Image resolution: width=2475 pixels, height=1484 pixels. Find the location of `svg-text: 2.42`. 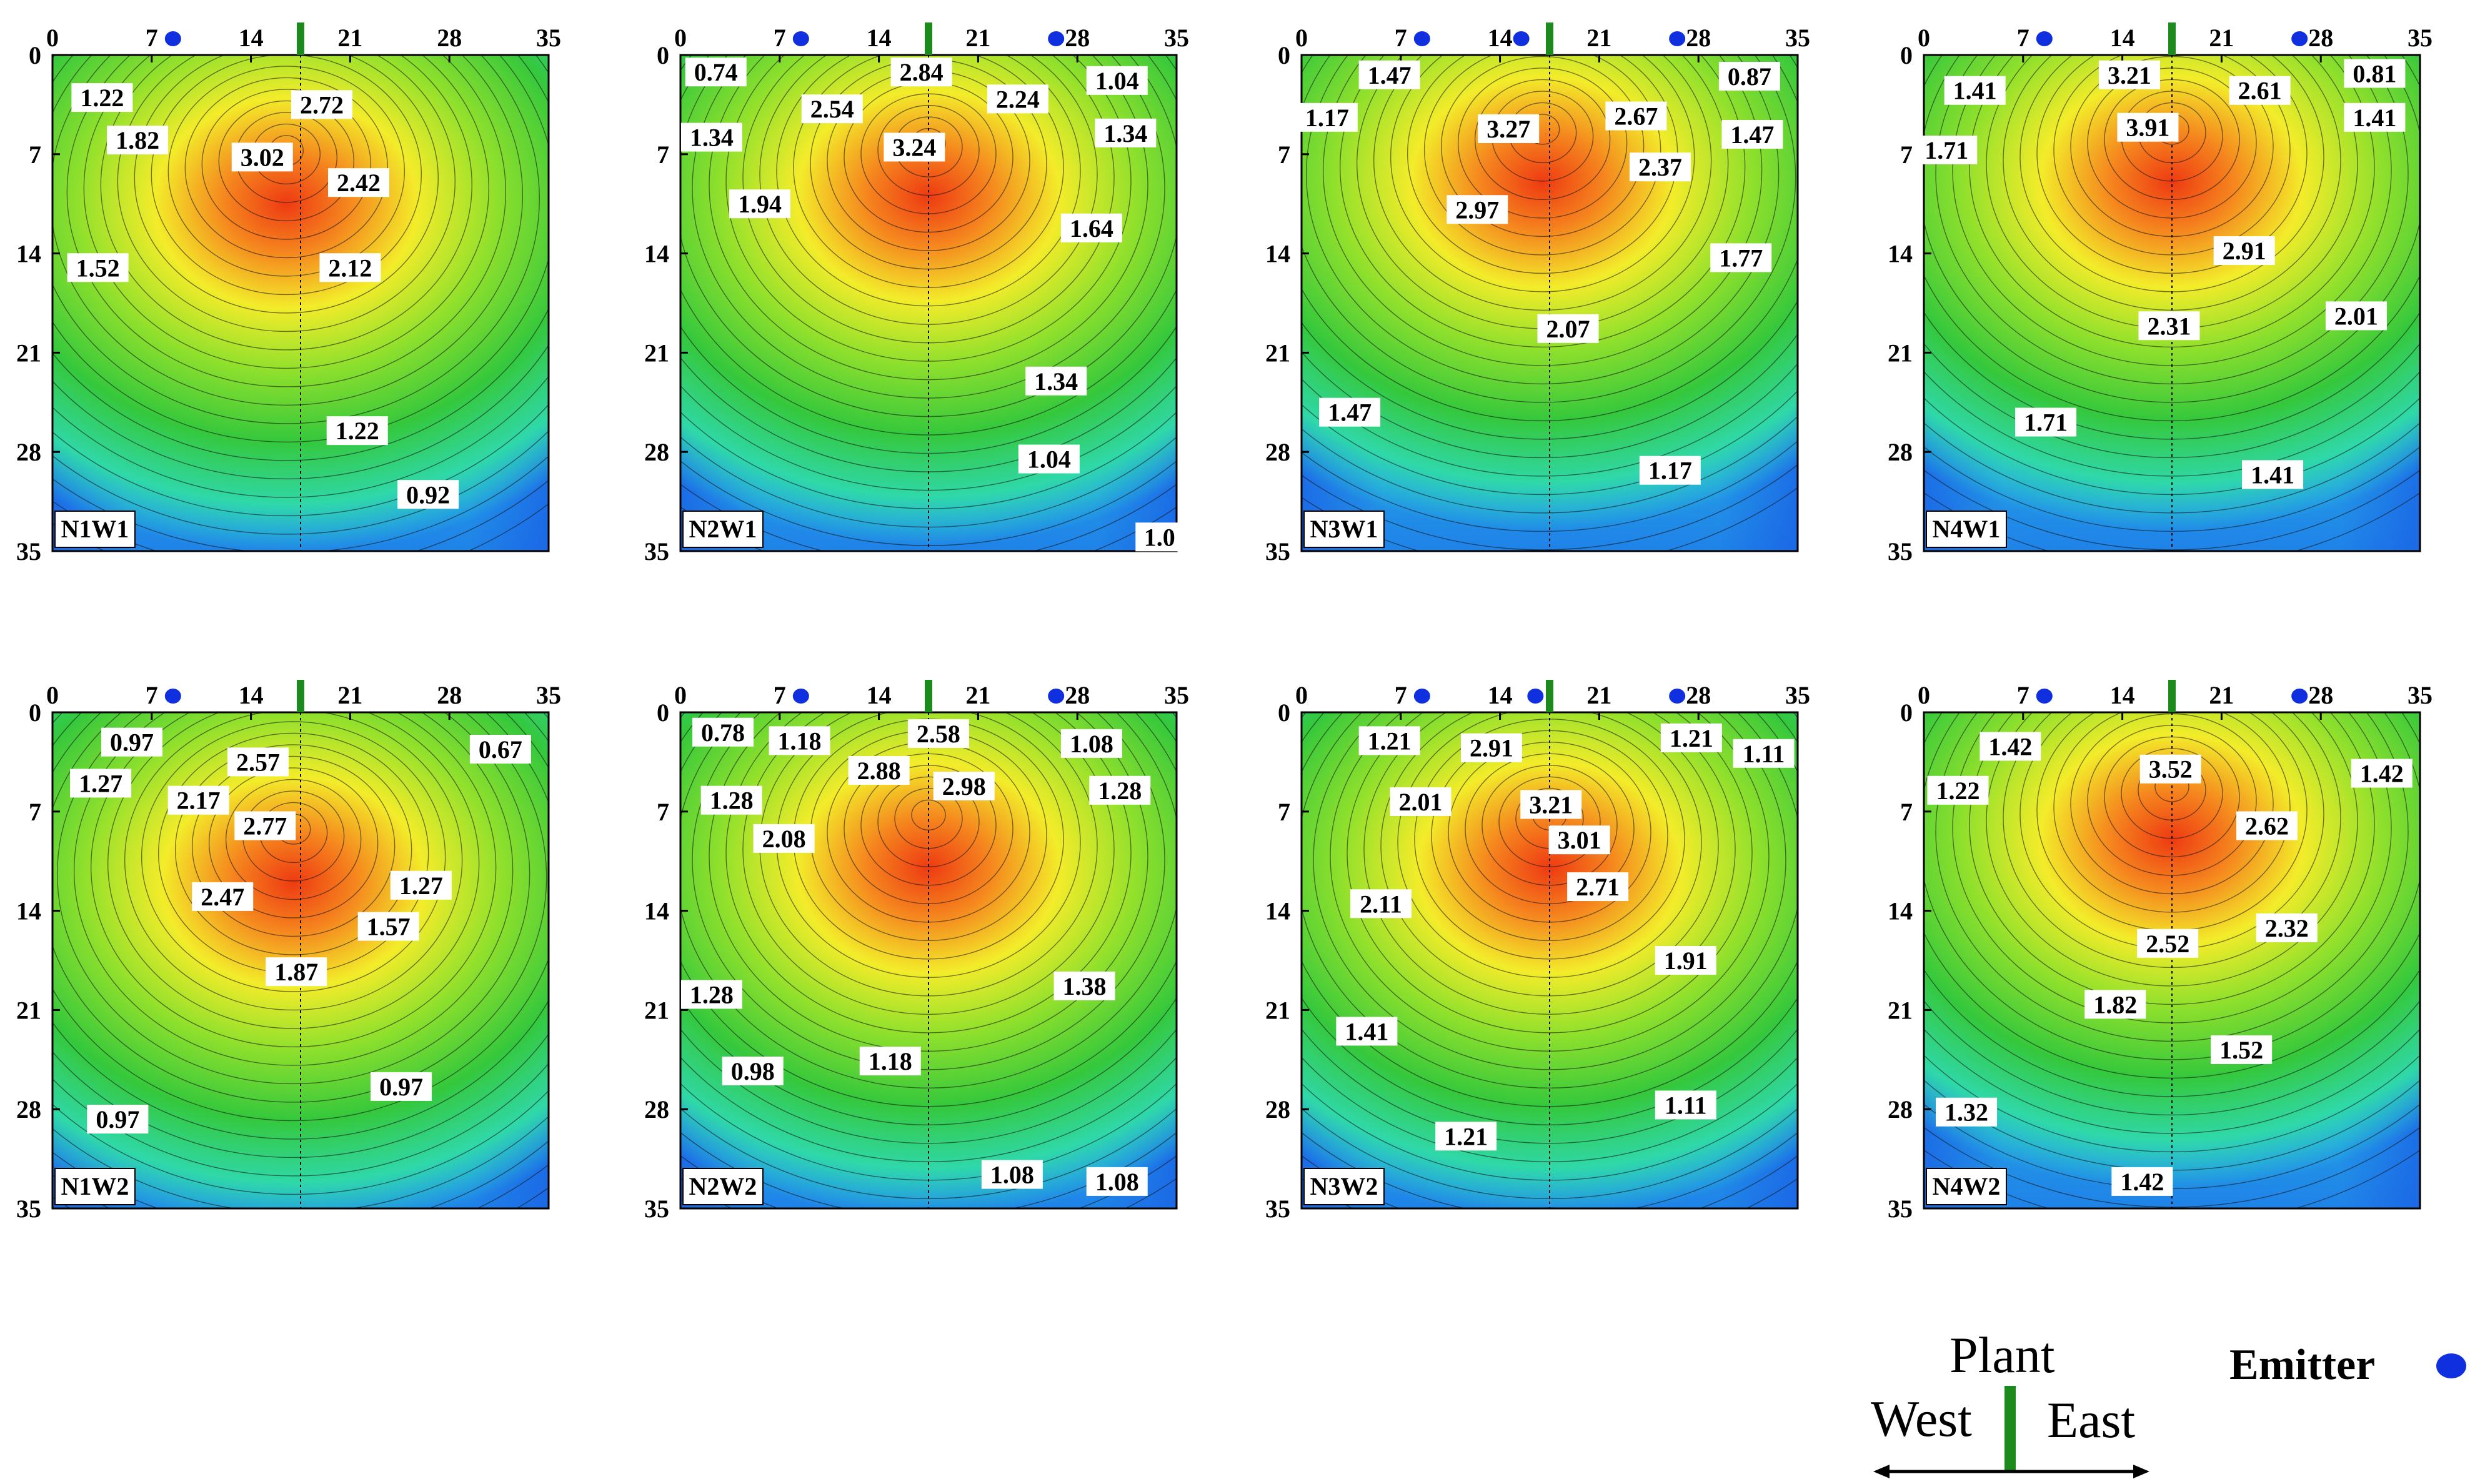

svg-text: 2.42 is located at coordinates (359, 183).